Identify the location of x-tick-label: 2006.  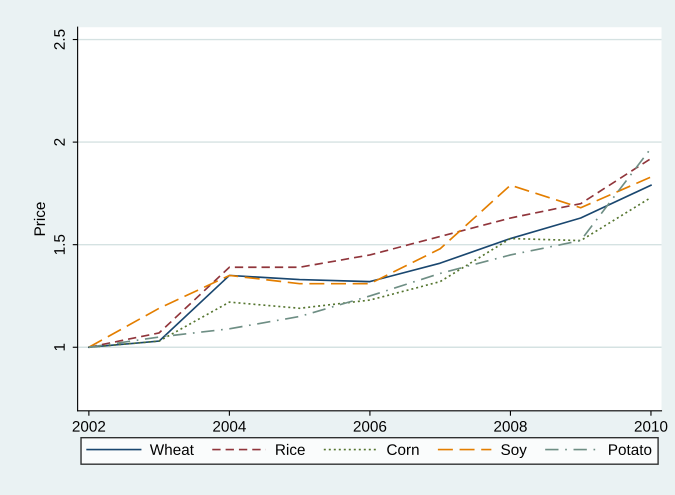
(370, 426).